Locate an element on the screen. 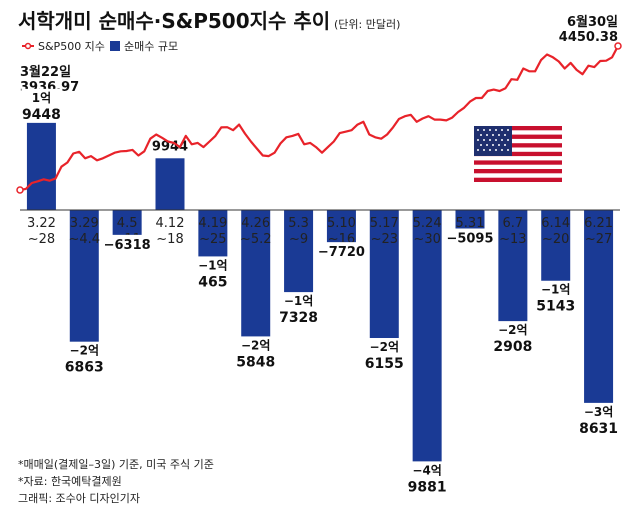 Image resolution: width=640 pixels, height=513 pixels. legend: S&P500 지수 순매수 규모 is located at coordinates (100, 46).